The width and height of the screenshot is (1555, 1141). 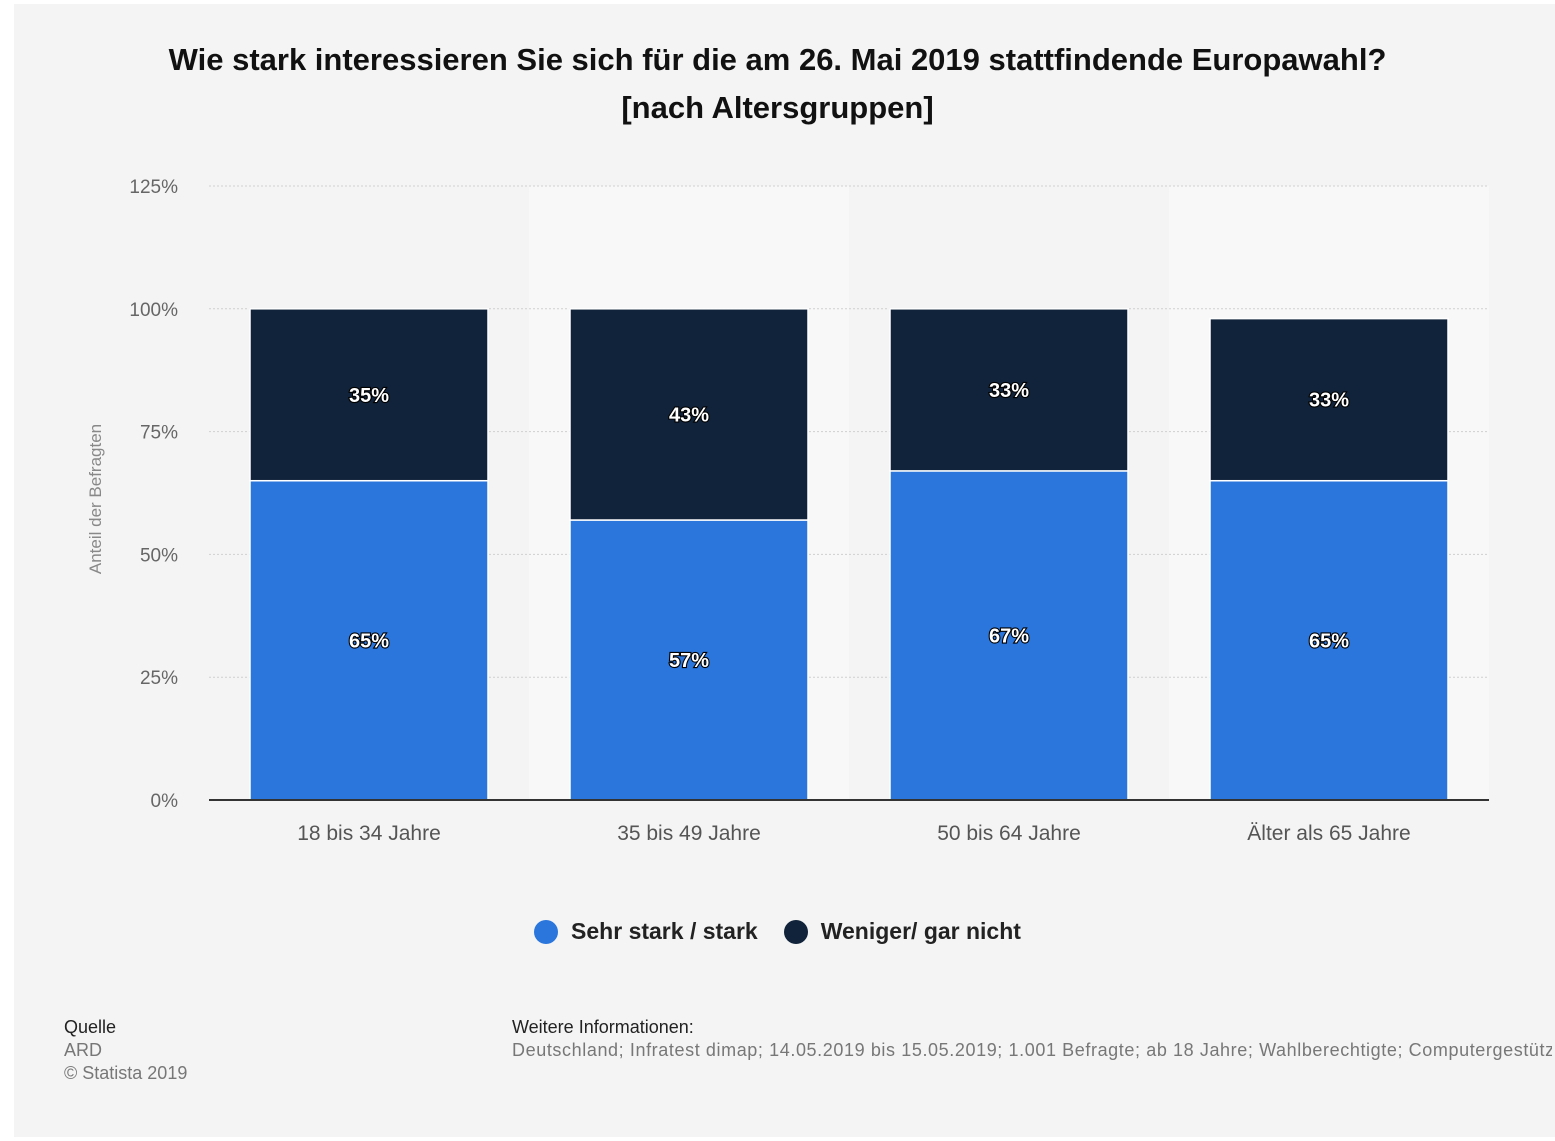 I want to click on data-label: 35%, so click(x=369, y=396).